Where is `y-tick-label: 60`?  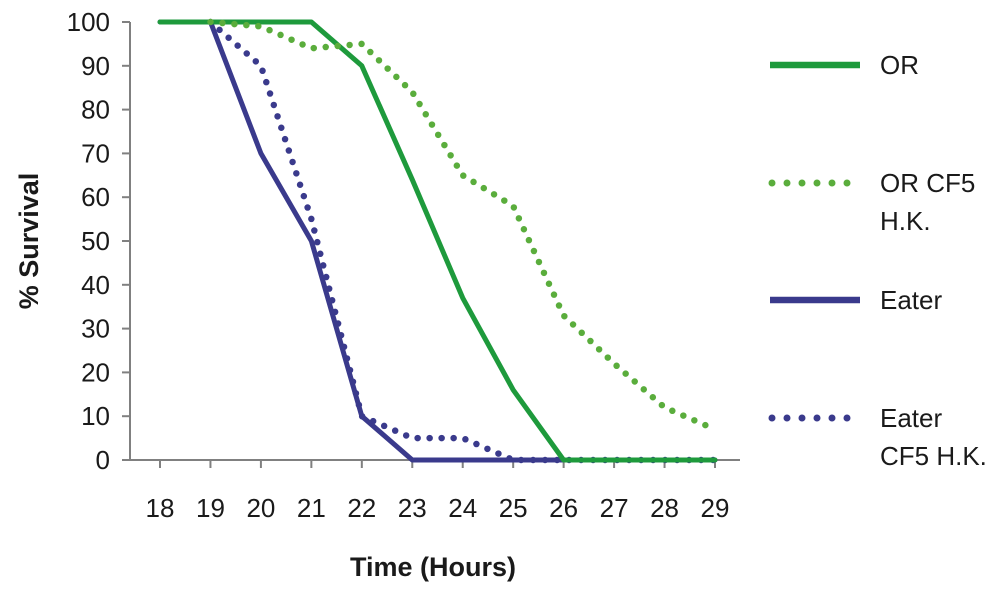
y-tick-label: 60 is located at coordinates (95, 197).